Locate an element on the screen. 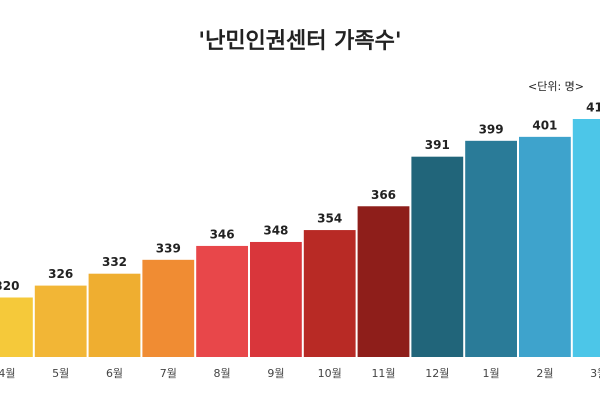  value-label: 332 is located at coordinates (114, 262).